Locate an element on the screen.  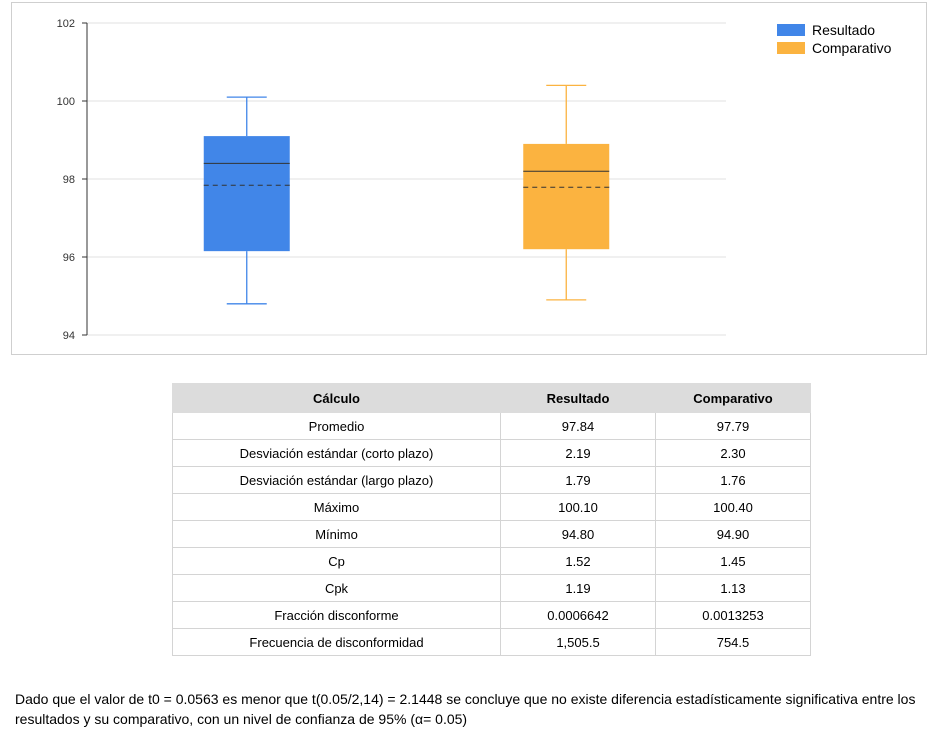
table-row: Cpk 1.19 1.13 is located at coordinates (491, 588).